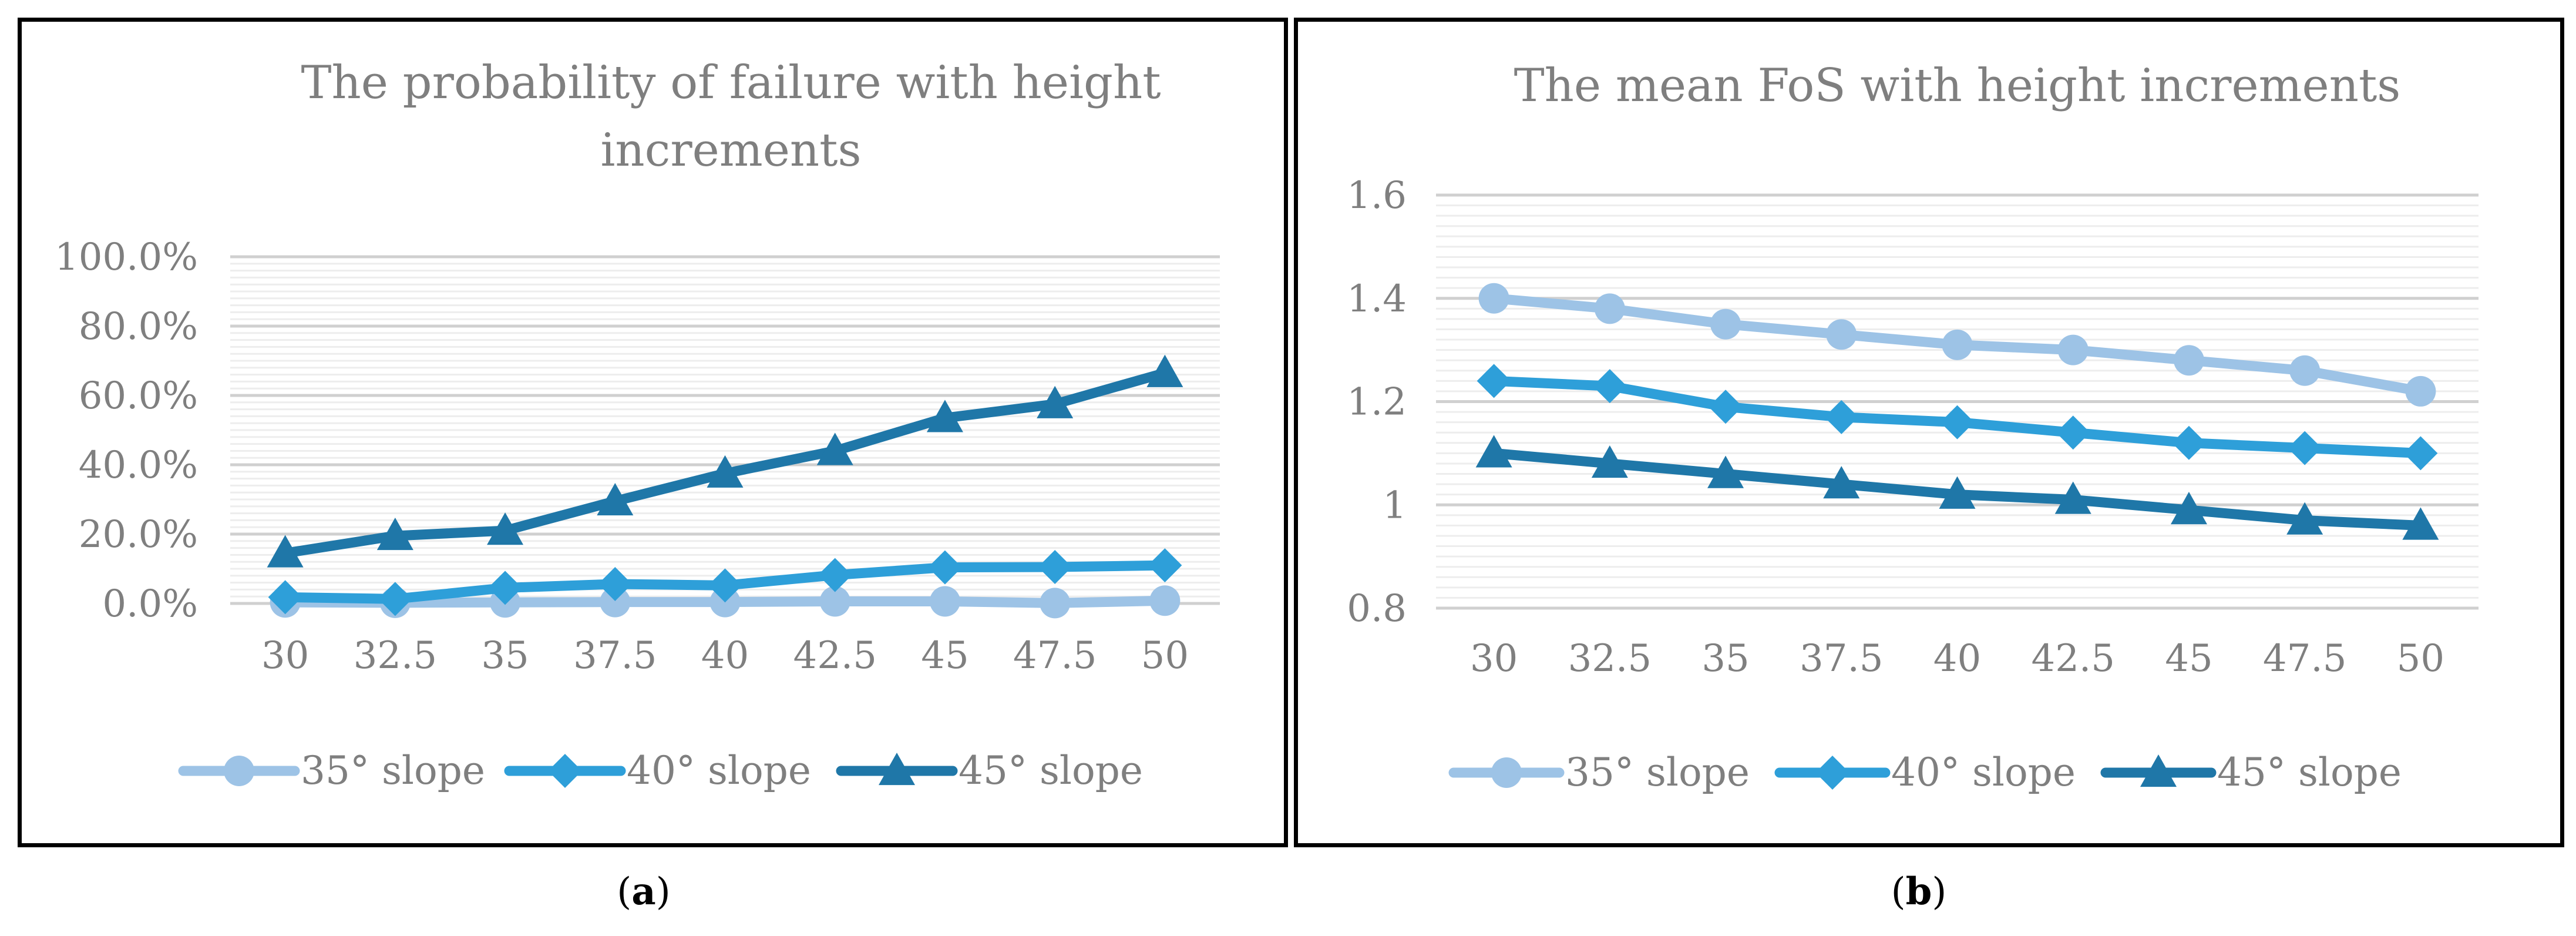 The image size is (2576, 936). What do you see at coordinates (1377, 299) in the screenshot?
I see `y-tick-label: 1.4` at bounding box center [1377, 299].